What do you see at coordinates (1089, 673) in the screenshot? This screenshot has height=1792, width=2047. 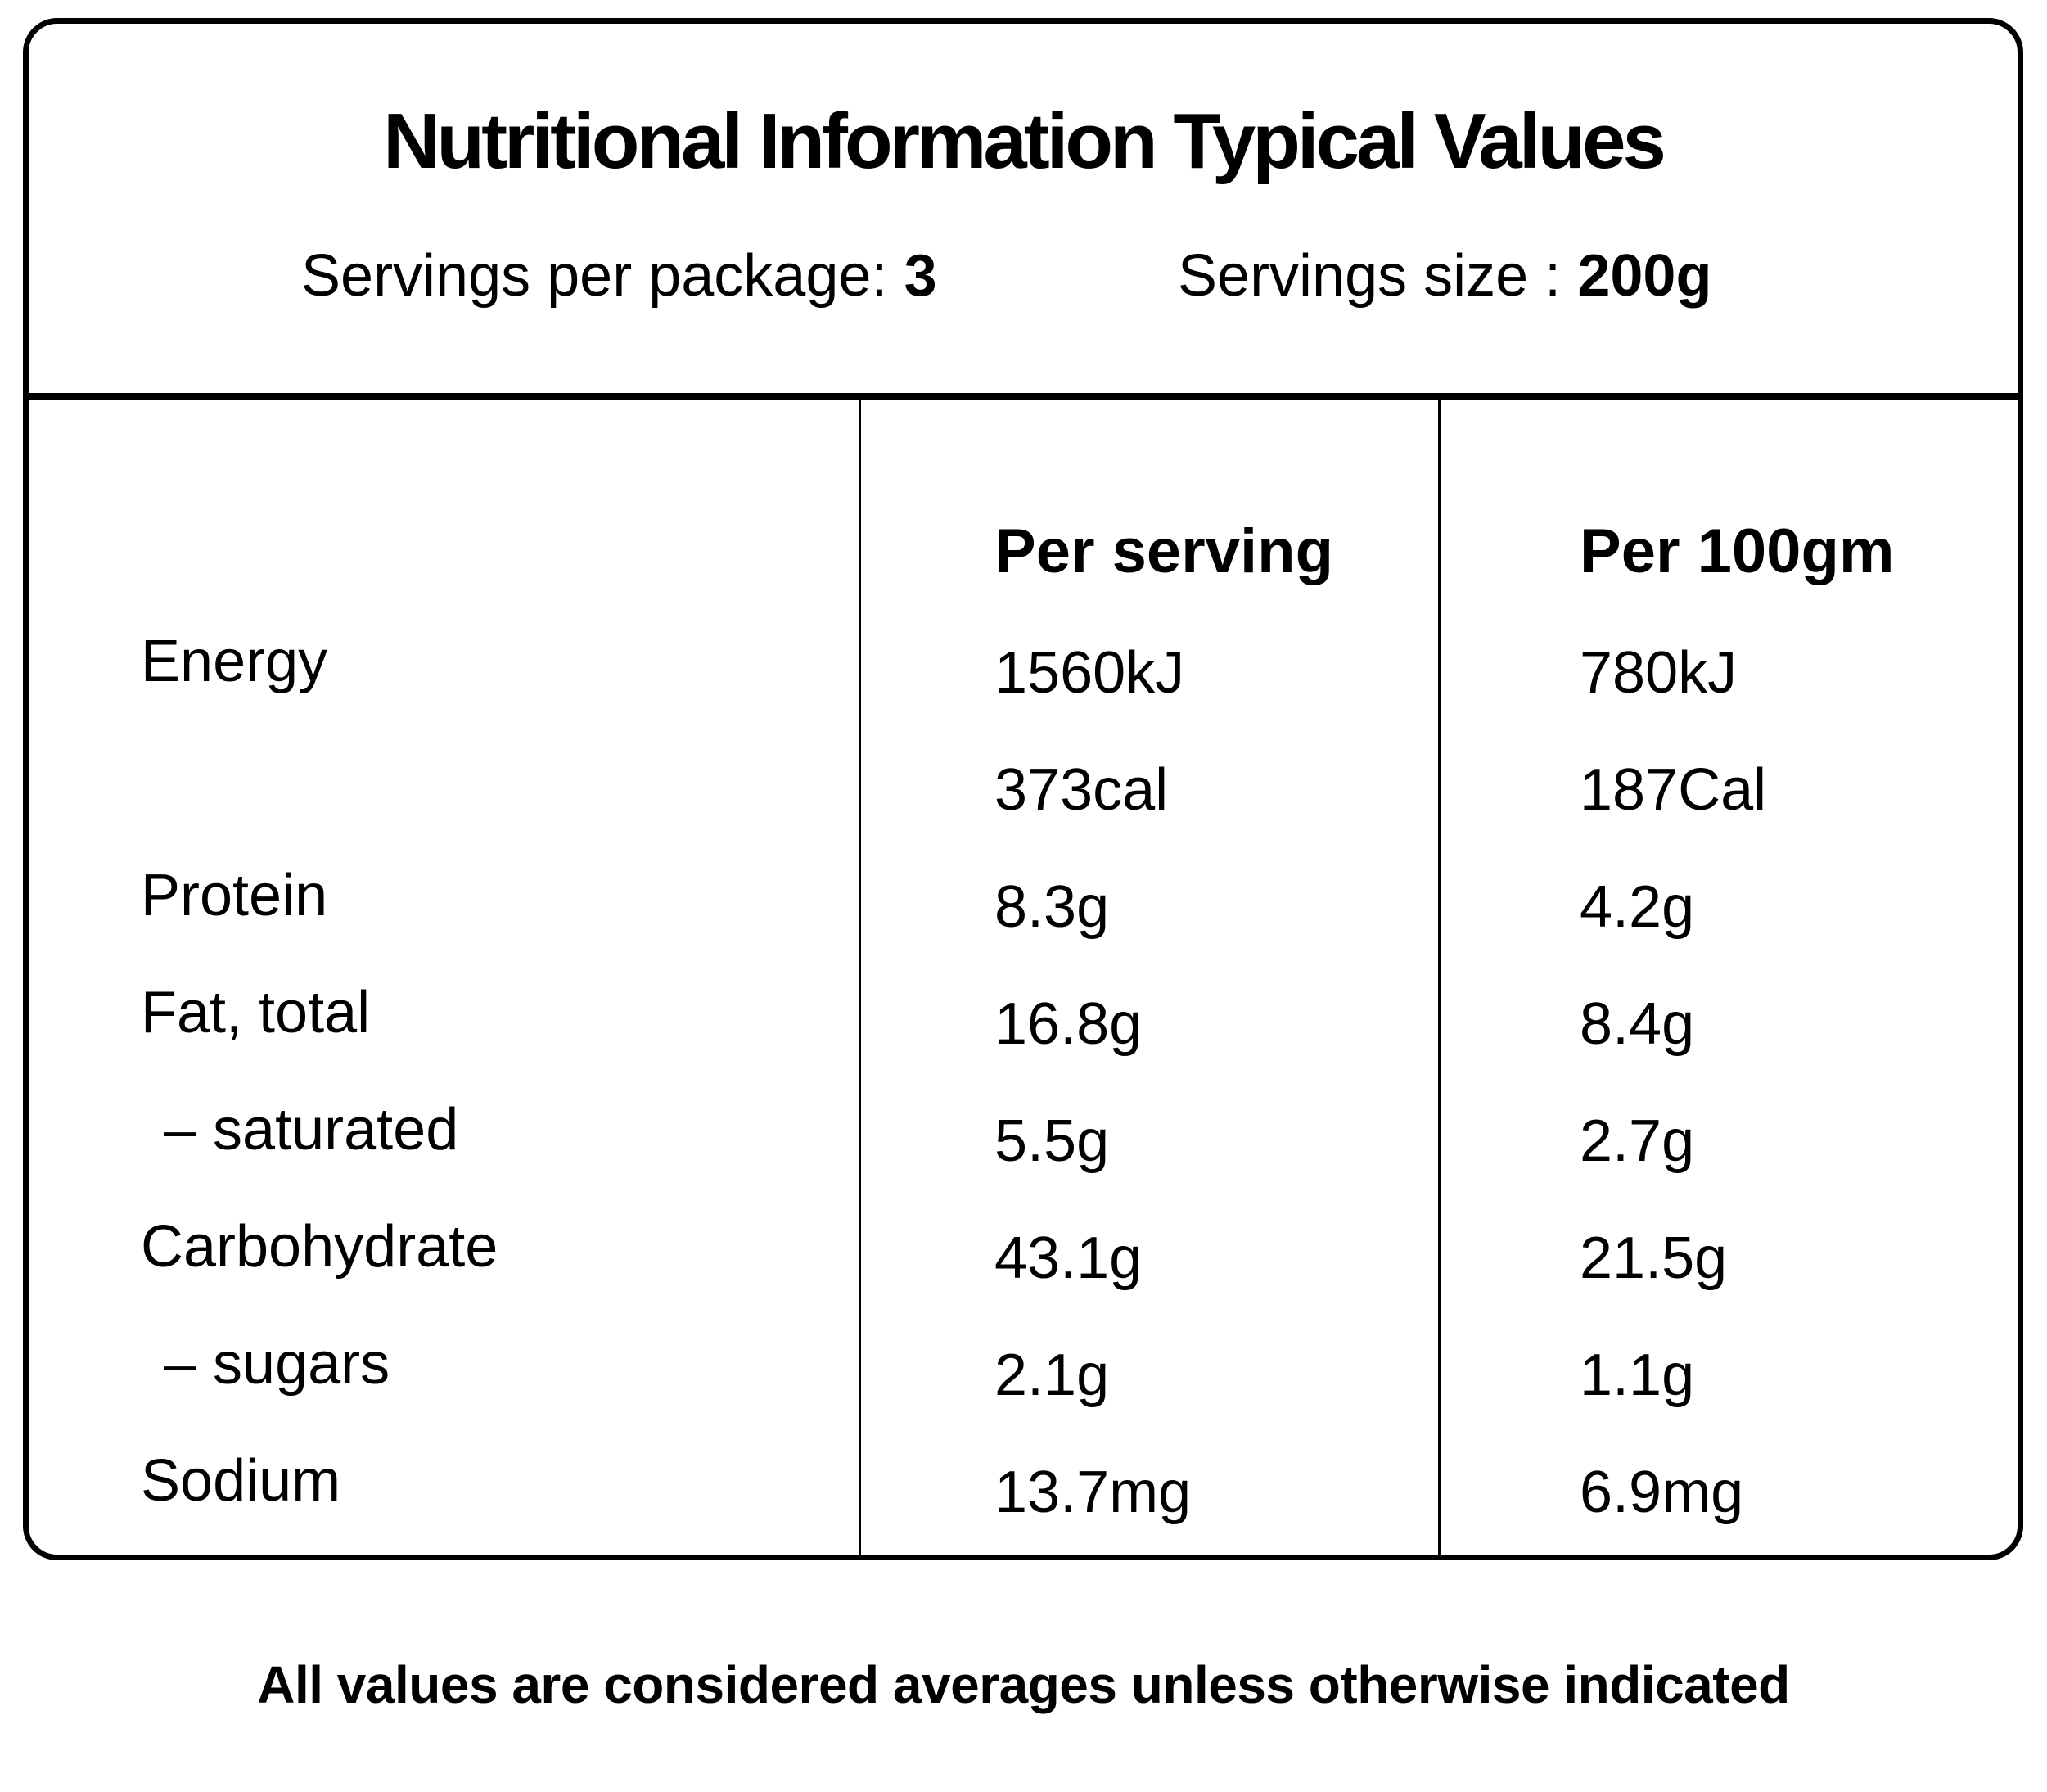 I see `value-energy-per-serving: 1560kJ` at bounding box center [1089, 673].